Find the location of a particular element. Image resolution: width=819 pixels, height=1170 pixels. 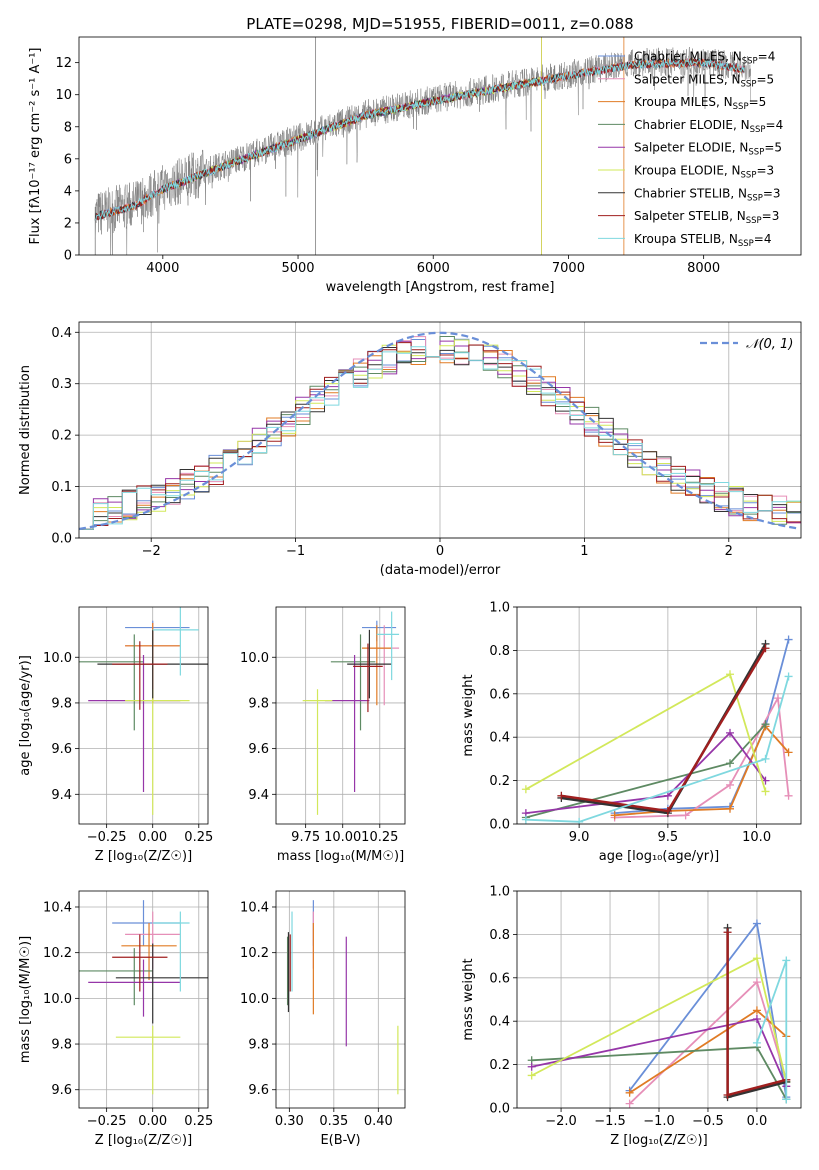

age_vs_mass-point-kroupa-elodie is located at coordinates (317, 752).